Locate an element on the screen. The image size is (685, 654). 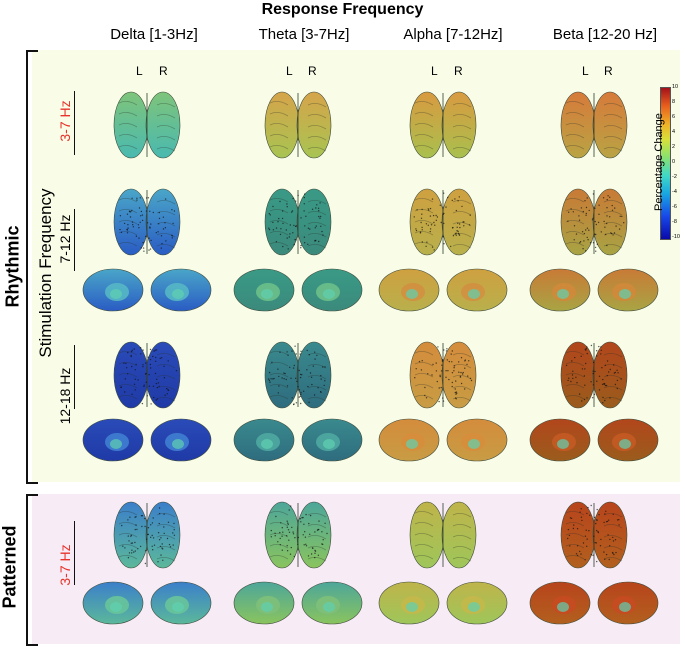
colorbar-tick: -6 is located at coordinates (674, 207).